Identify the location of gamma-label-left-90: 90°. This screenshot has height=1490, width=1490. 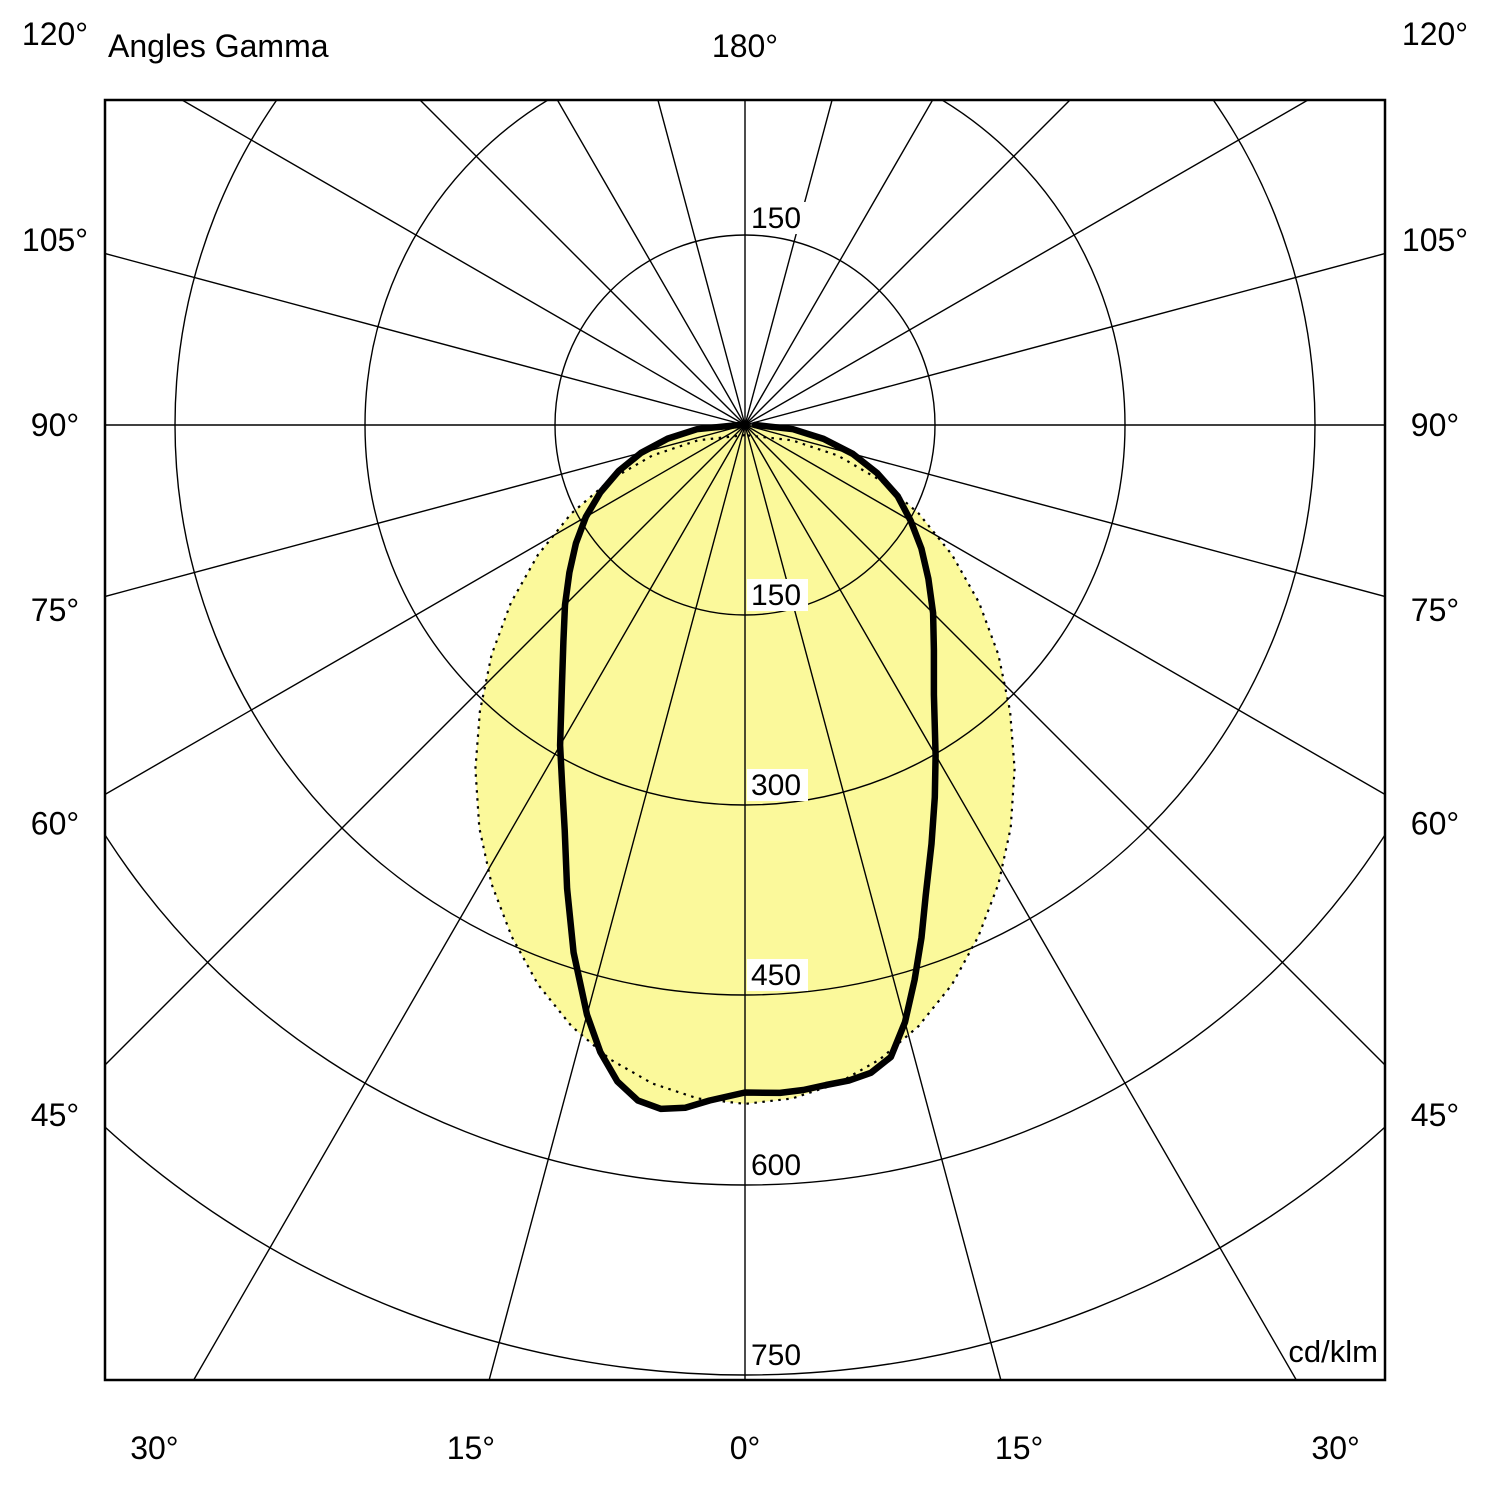
(55, 425).